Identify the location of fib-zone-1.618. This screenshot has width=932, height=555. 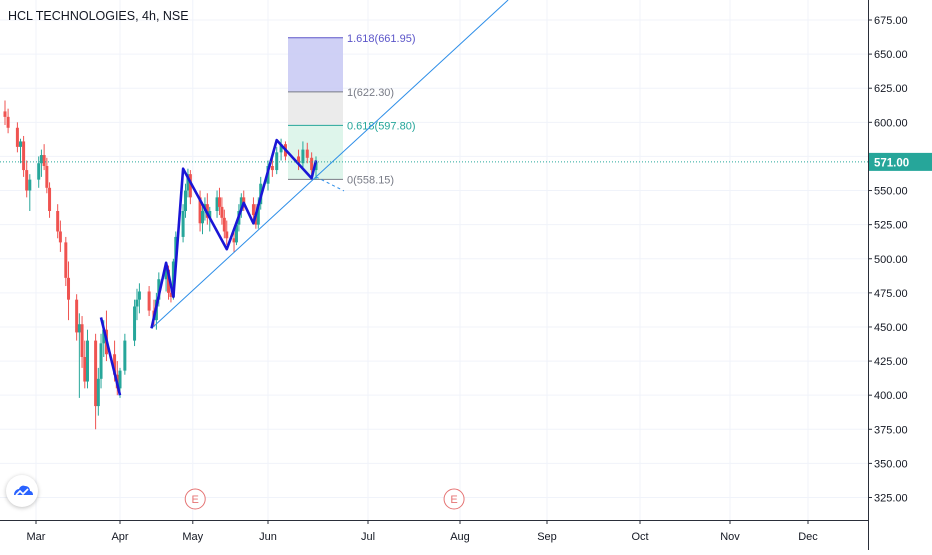
(315, 64).